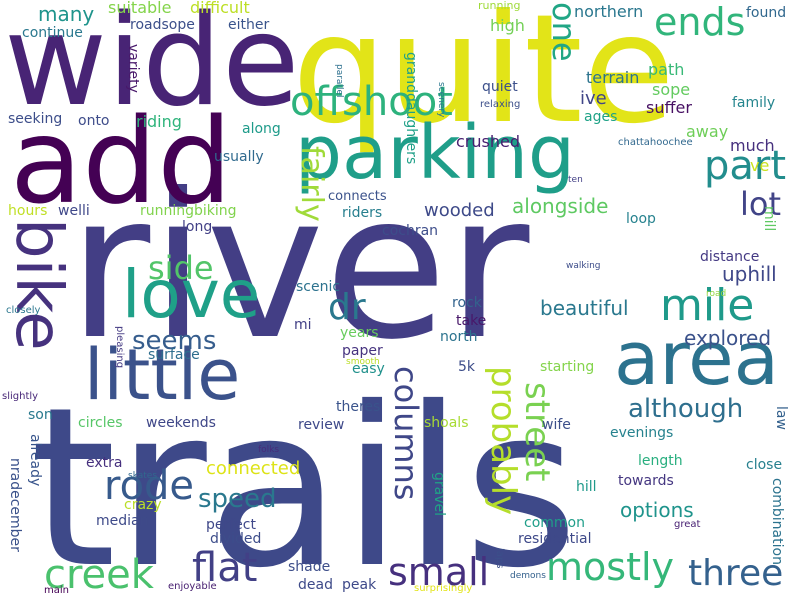  Describe the element at coordinates (261, 129) in the screenshot. I see `word-along: along` at that location.